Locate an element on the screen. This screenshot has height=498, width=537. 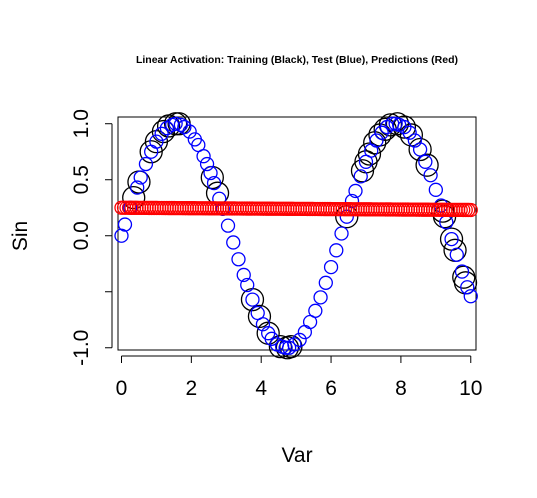
y-tick-label: -1.0 is located at coordinates (81, 348).